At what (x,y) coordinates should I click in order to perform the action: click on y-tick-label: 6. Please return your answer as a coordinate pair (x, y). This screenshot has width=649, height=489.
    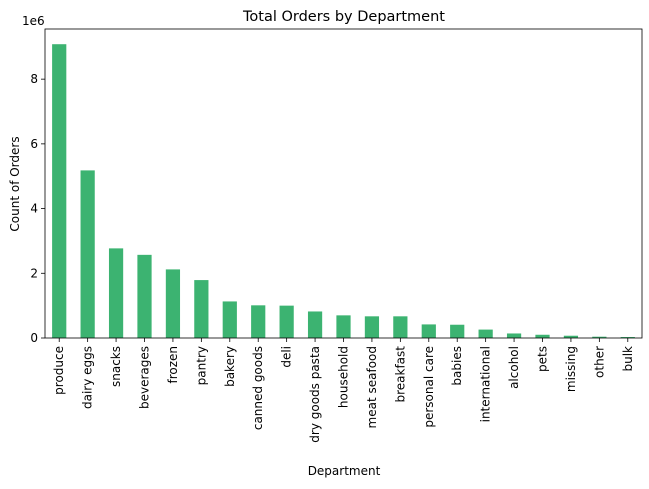
    Looking at the image, I should click on (34, 144).